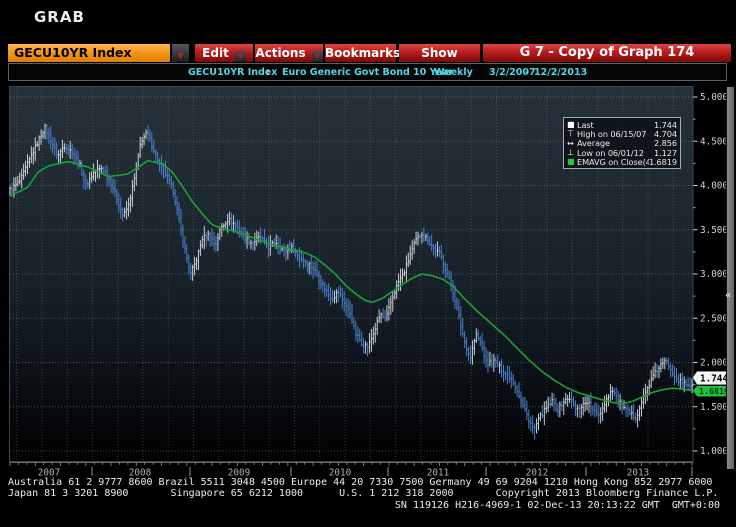  What do you see at coordinates (537, 473) in the screenshot?
I see `svg-text: 2012` at bounding box center [537, 473].